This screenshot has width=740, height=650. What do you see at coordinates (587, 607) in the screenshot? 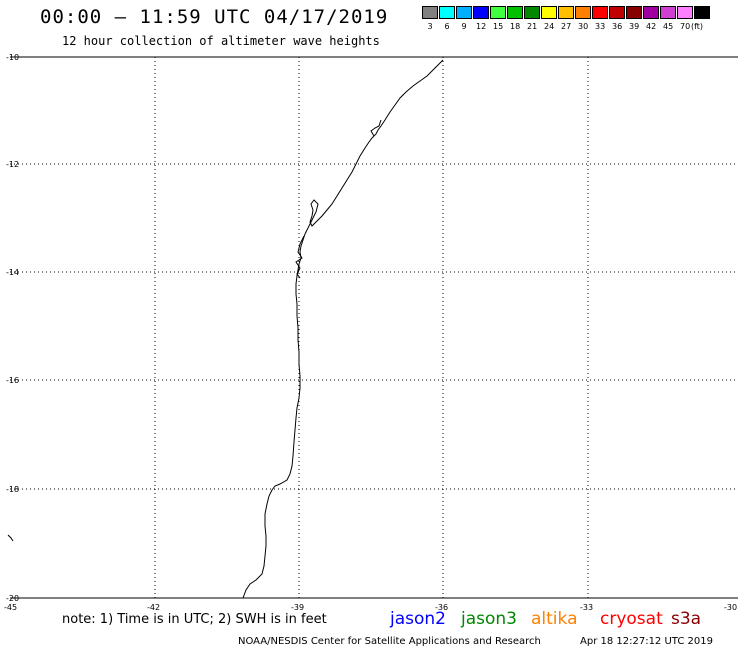
I see `lon-label: -33` at bounding box center [587, 607].